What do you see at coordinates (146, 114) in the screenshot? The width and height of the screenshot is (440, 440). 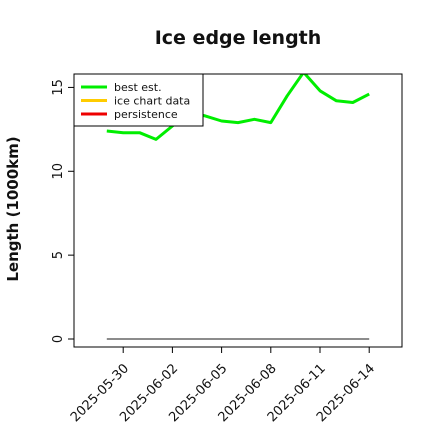 I see `legend-label: persistence` at bounding box center [146, 114].